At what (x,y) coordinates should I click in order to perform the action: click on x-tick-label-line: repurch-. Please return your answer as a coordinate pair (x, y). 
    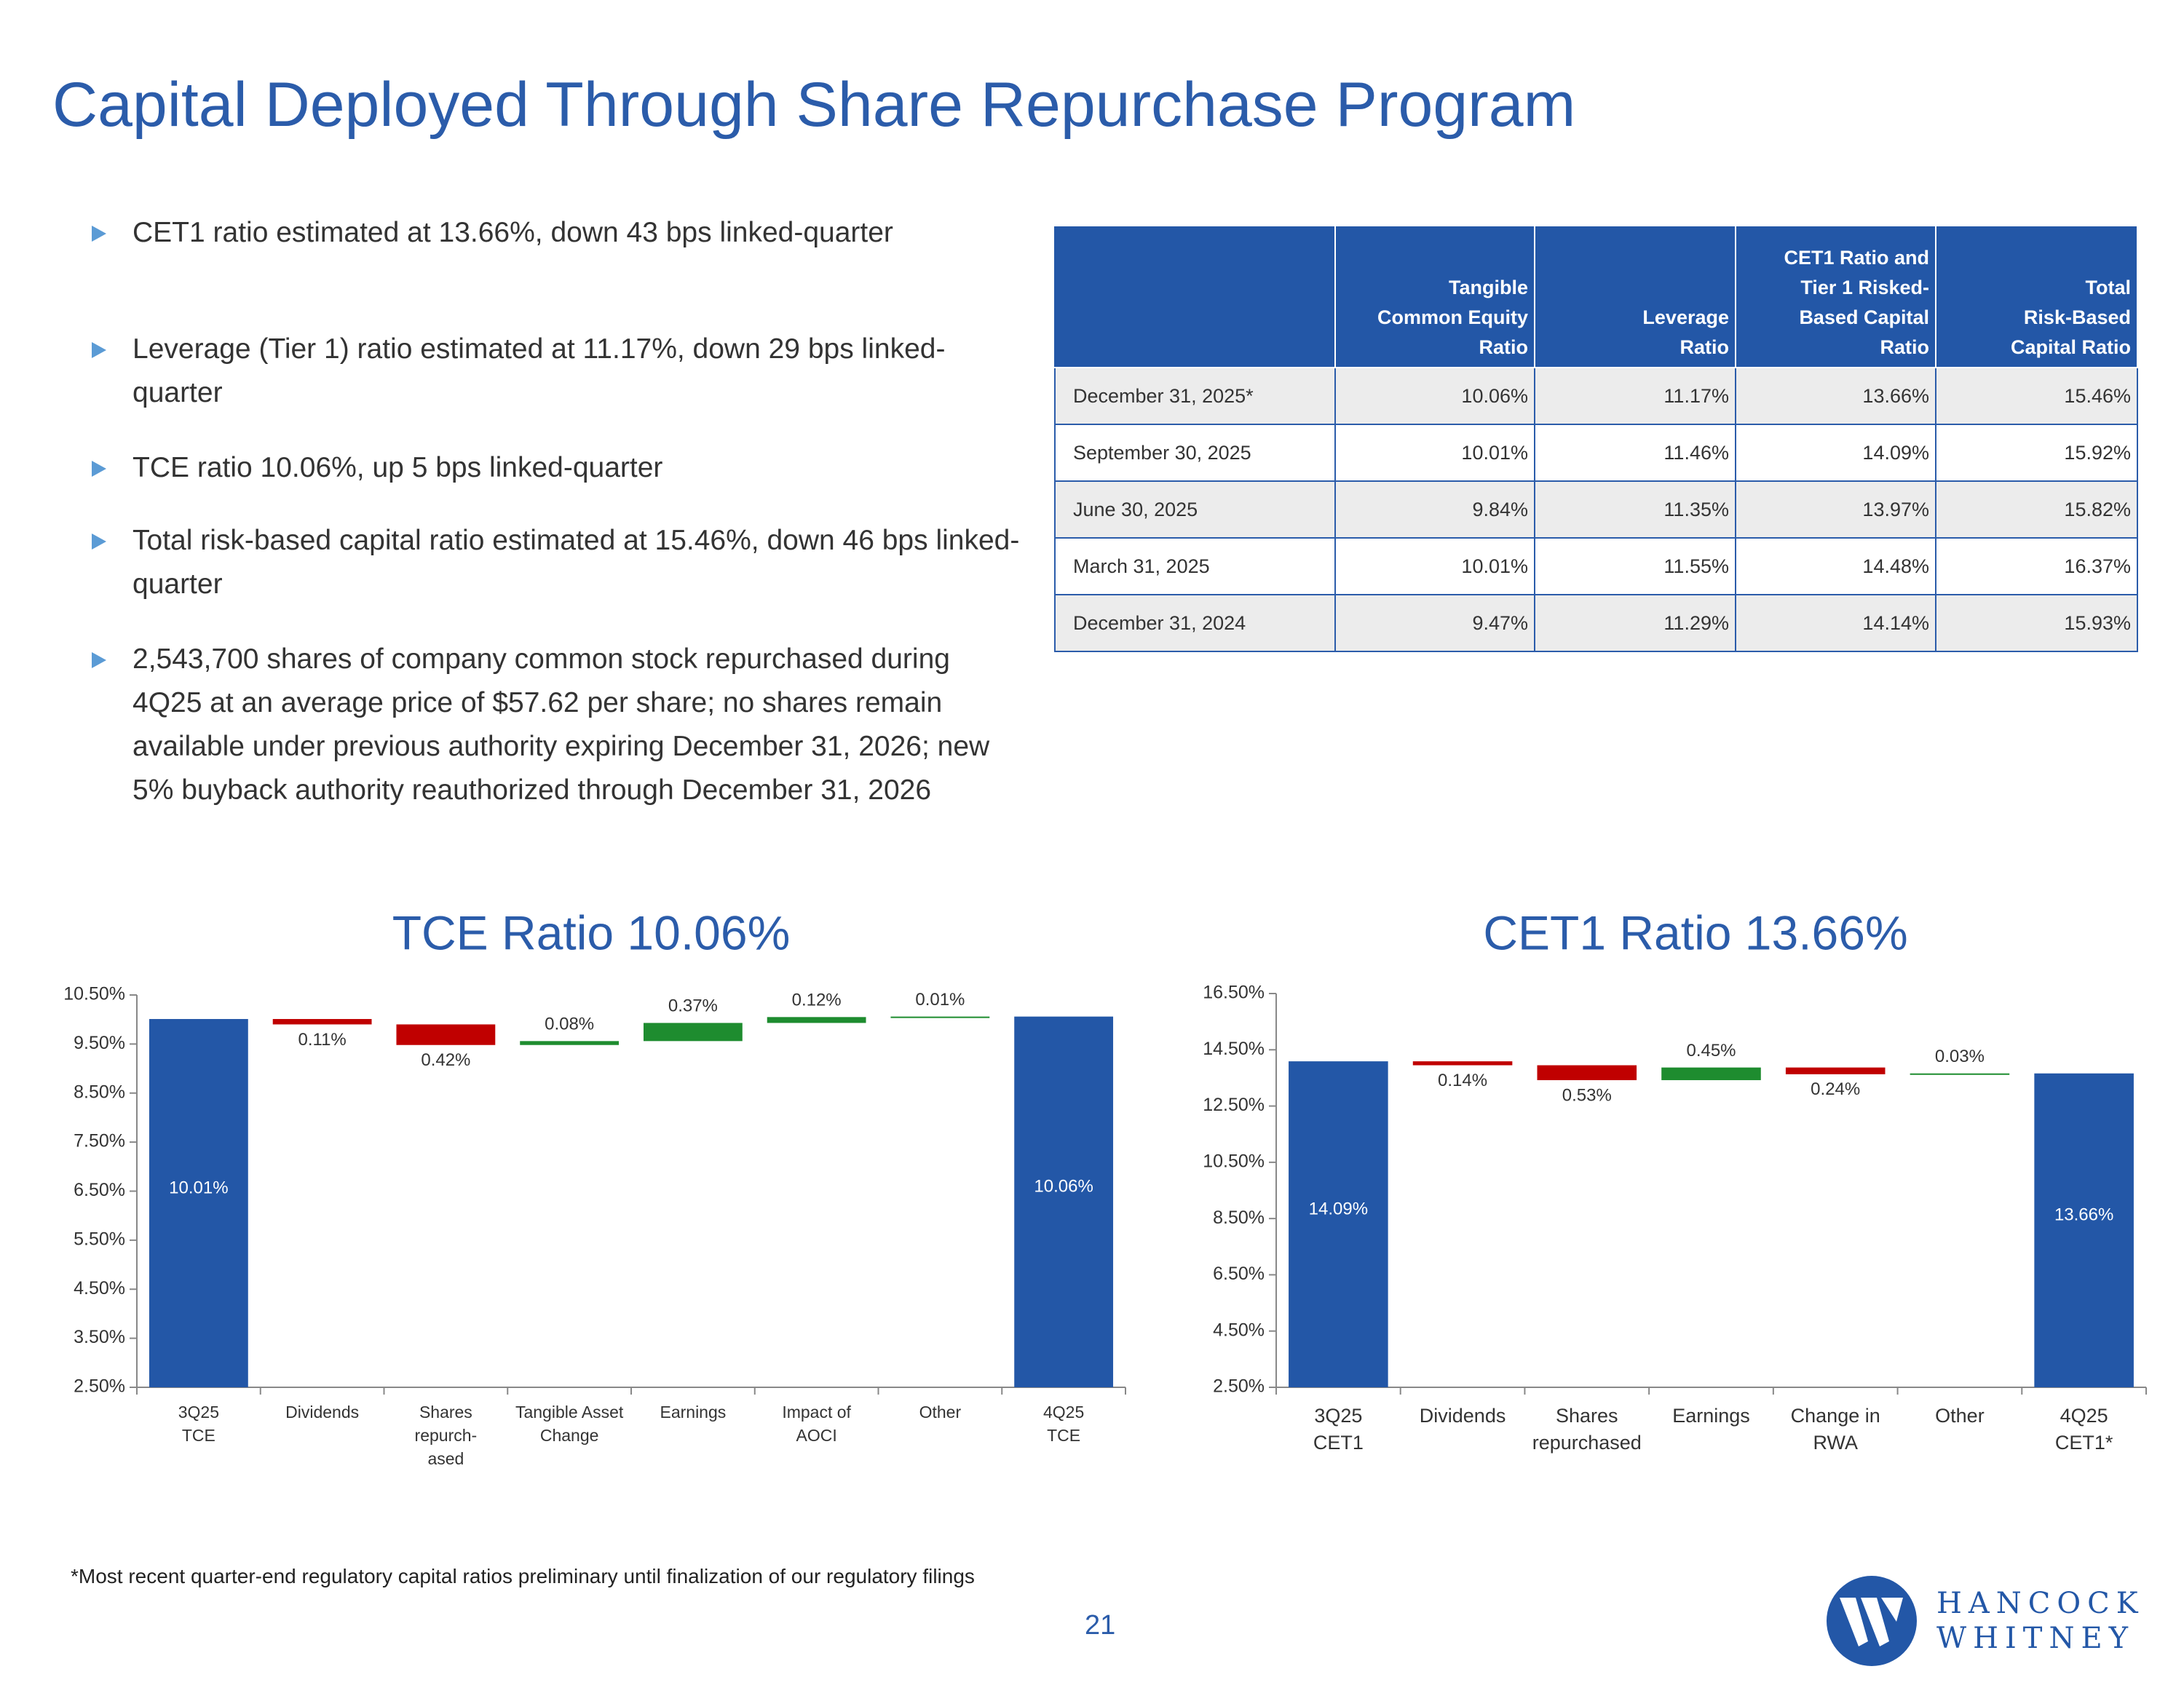
    Looking at the image, I should click on (447, 1435).